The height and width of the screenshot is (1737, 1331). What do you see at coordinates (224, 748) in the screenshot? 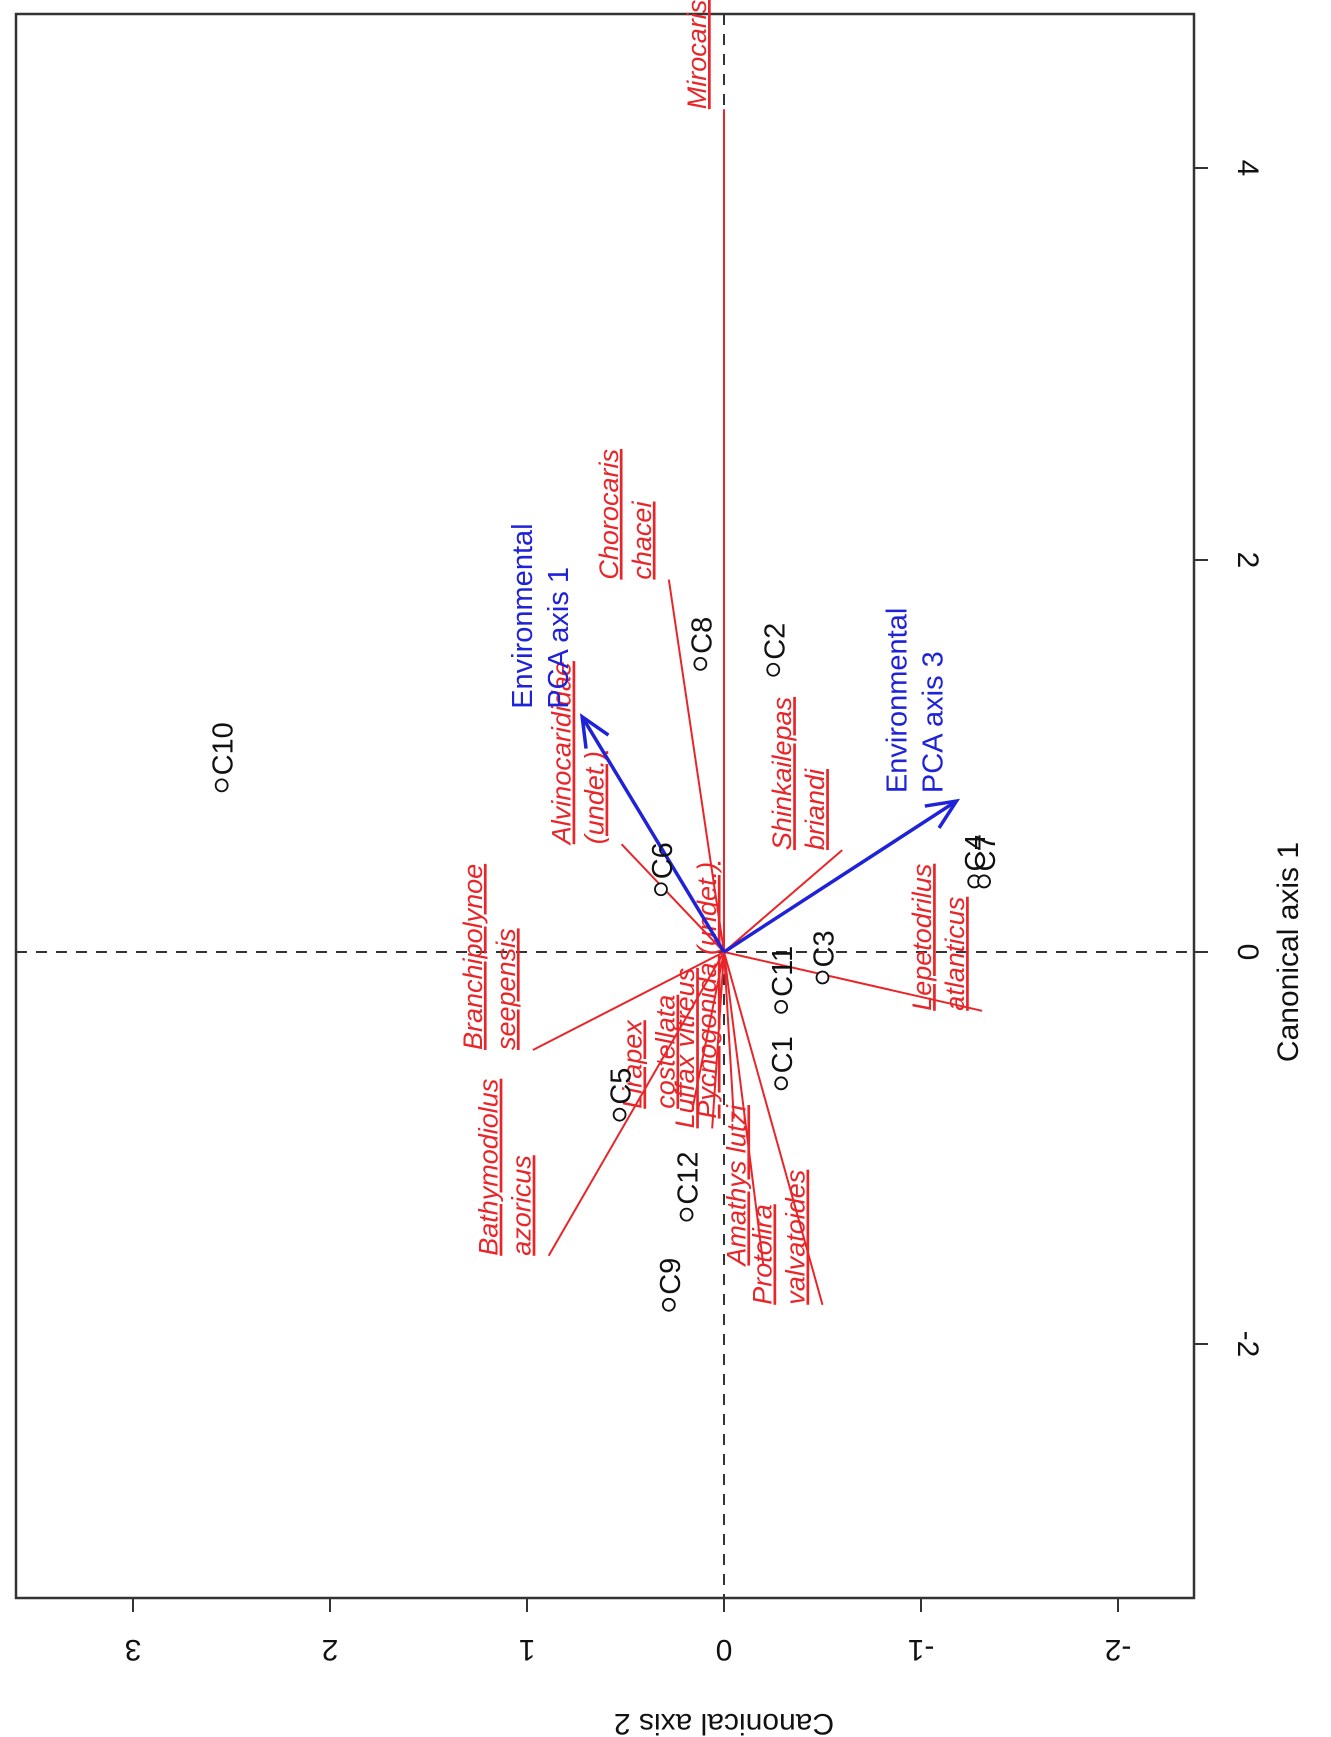
I see `site-label: C10` at bounding box center [224, 748].